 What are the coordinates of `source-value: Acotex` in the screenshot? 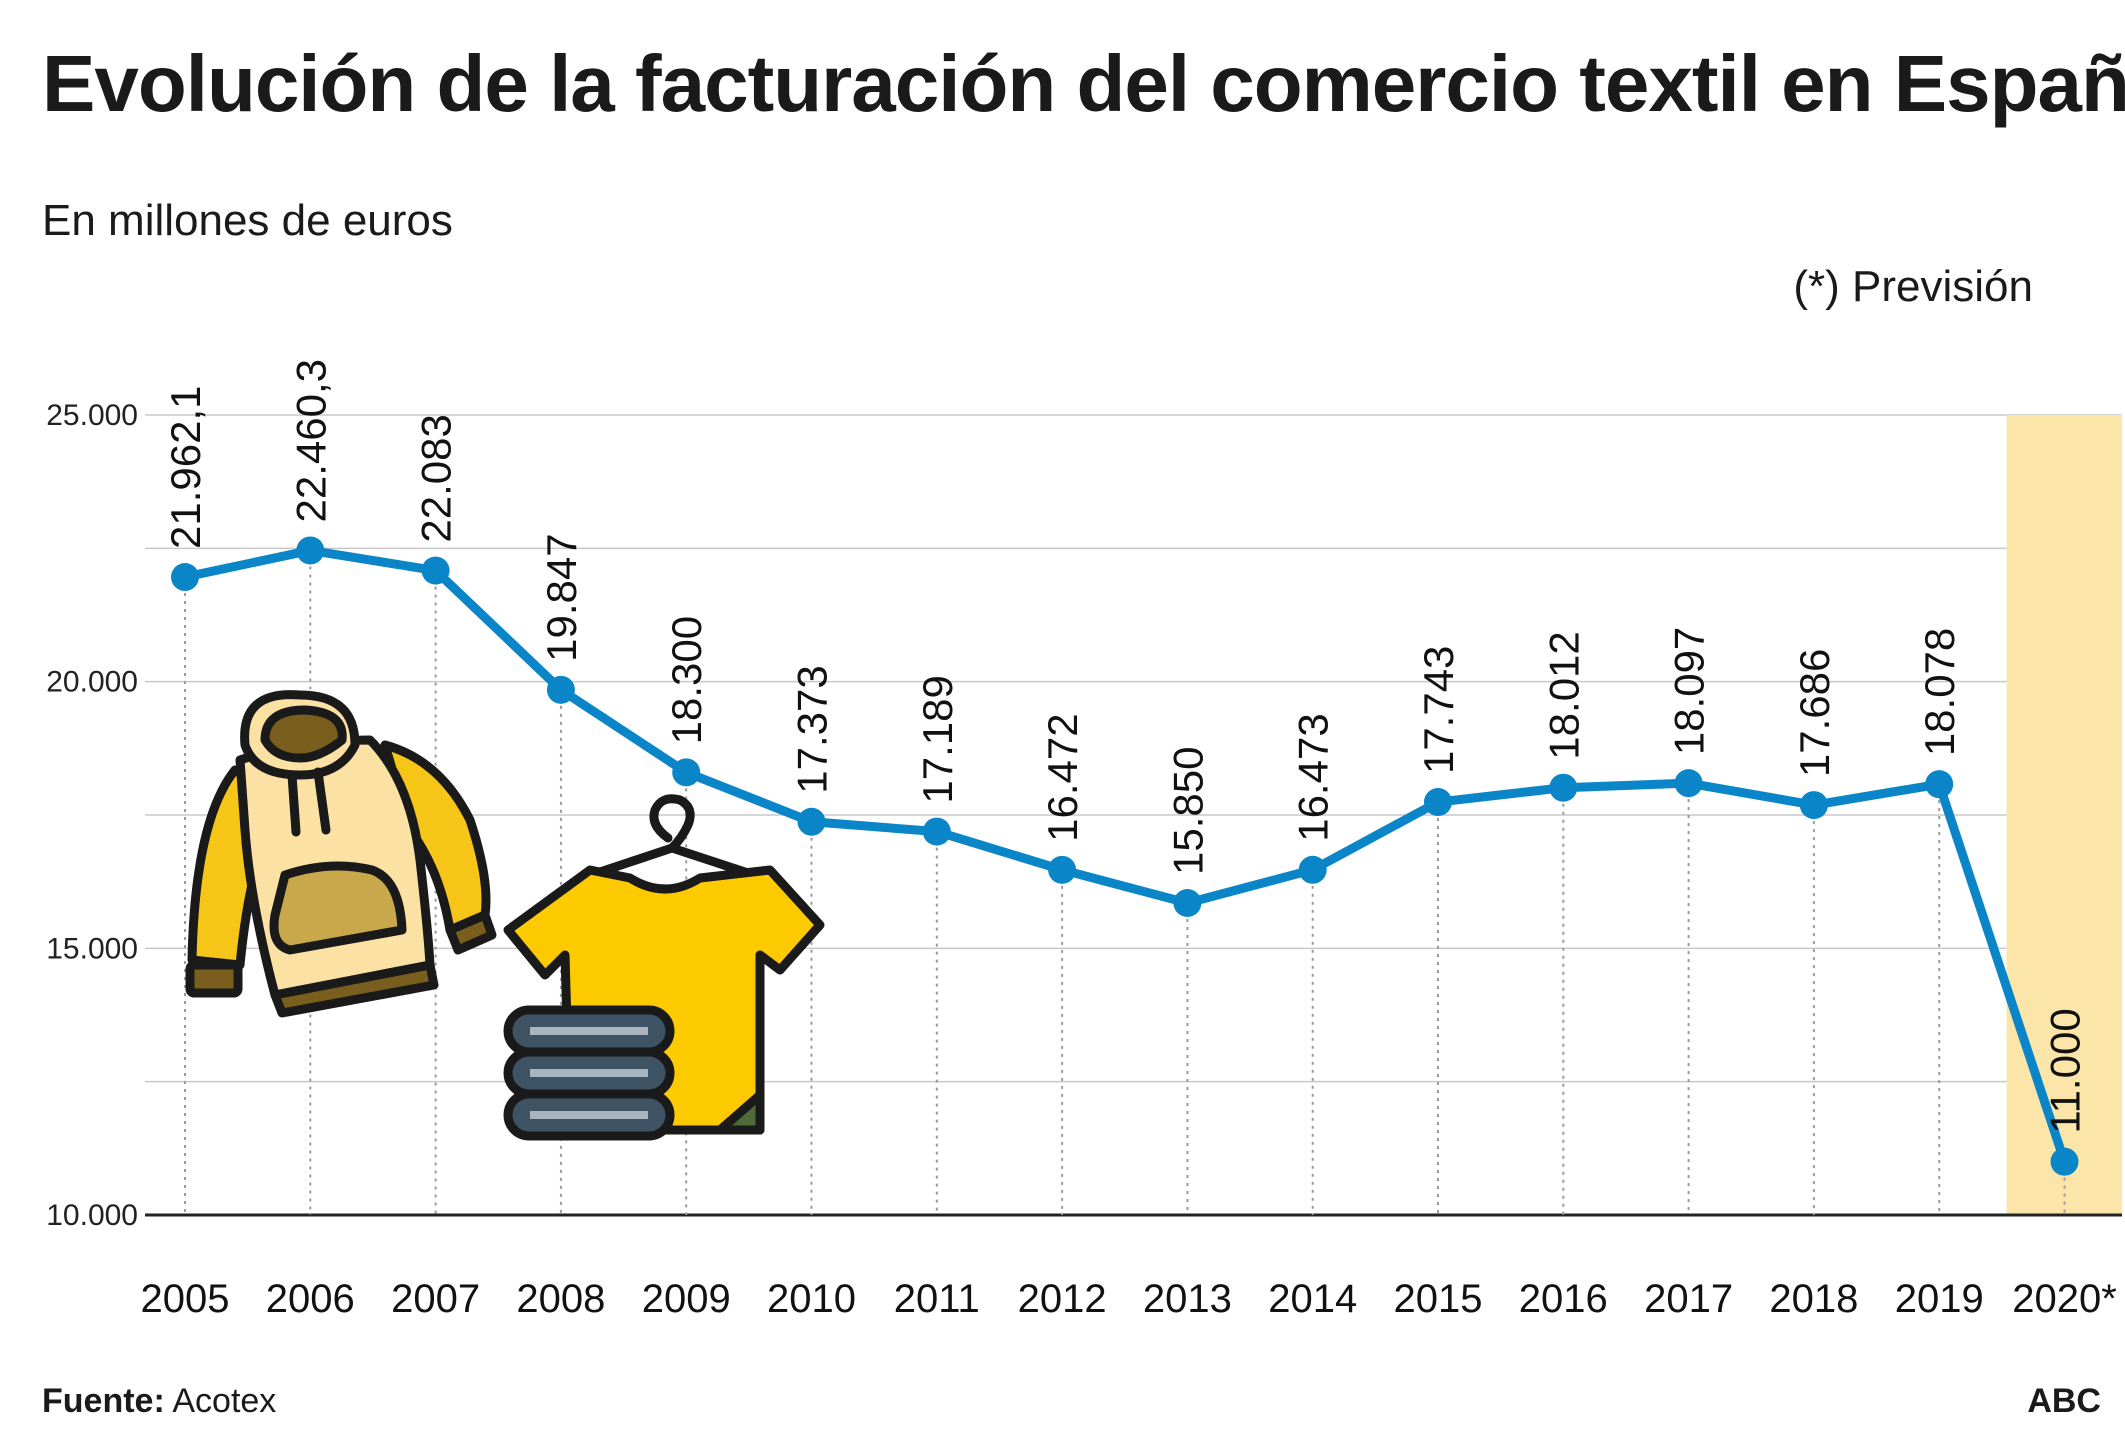 It's located at (224, 1401).